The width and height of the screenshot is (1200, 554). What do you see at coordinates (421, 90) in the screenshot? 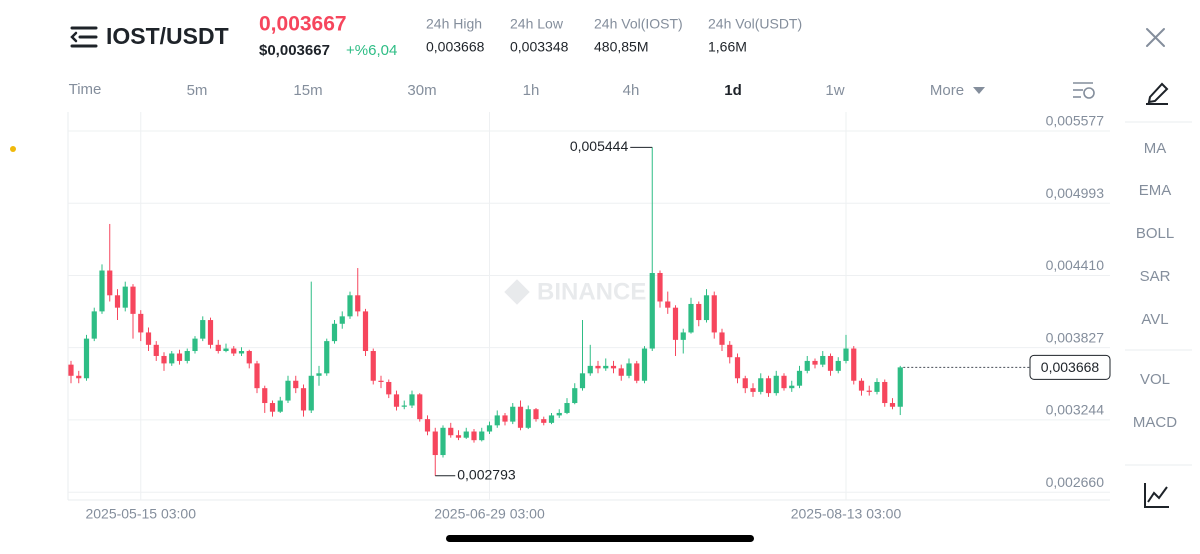
I see `interval-tab: 30m` at bounding box center [421, 90].